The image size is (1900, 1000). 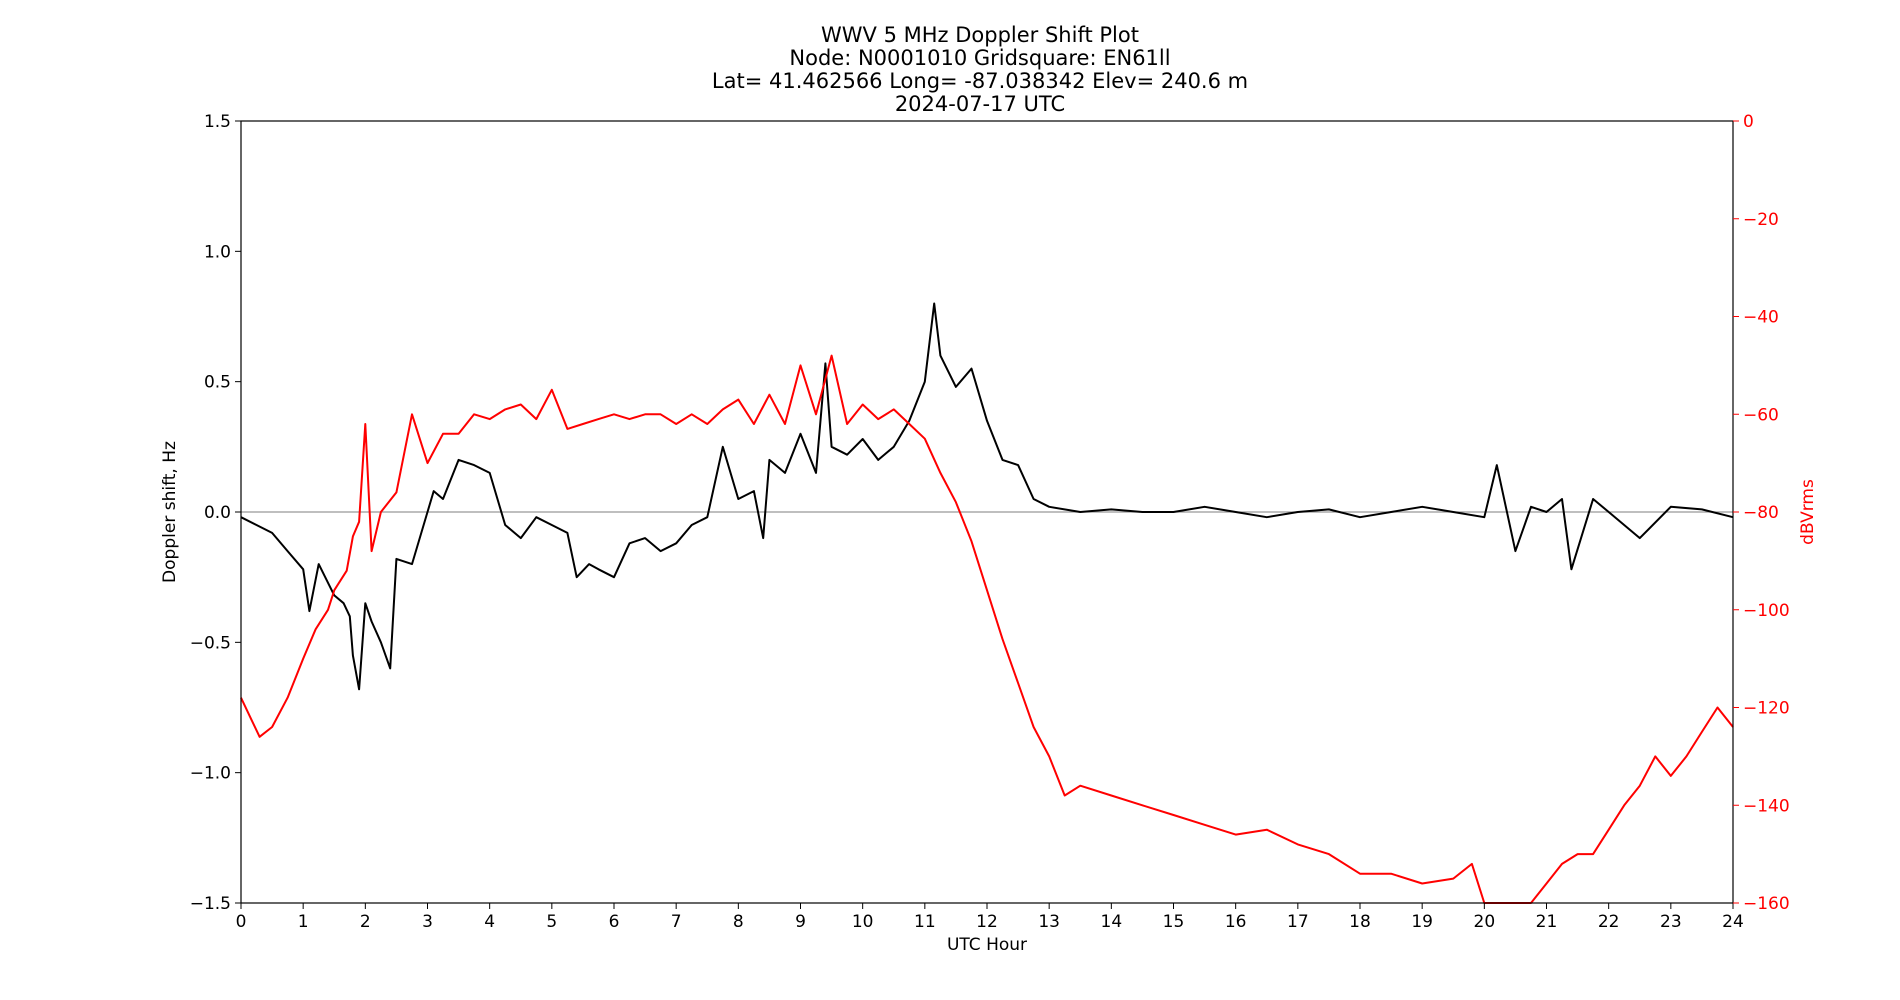 I want to click on x-tick-label: 8, so click(x=738, y=922).